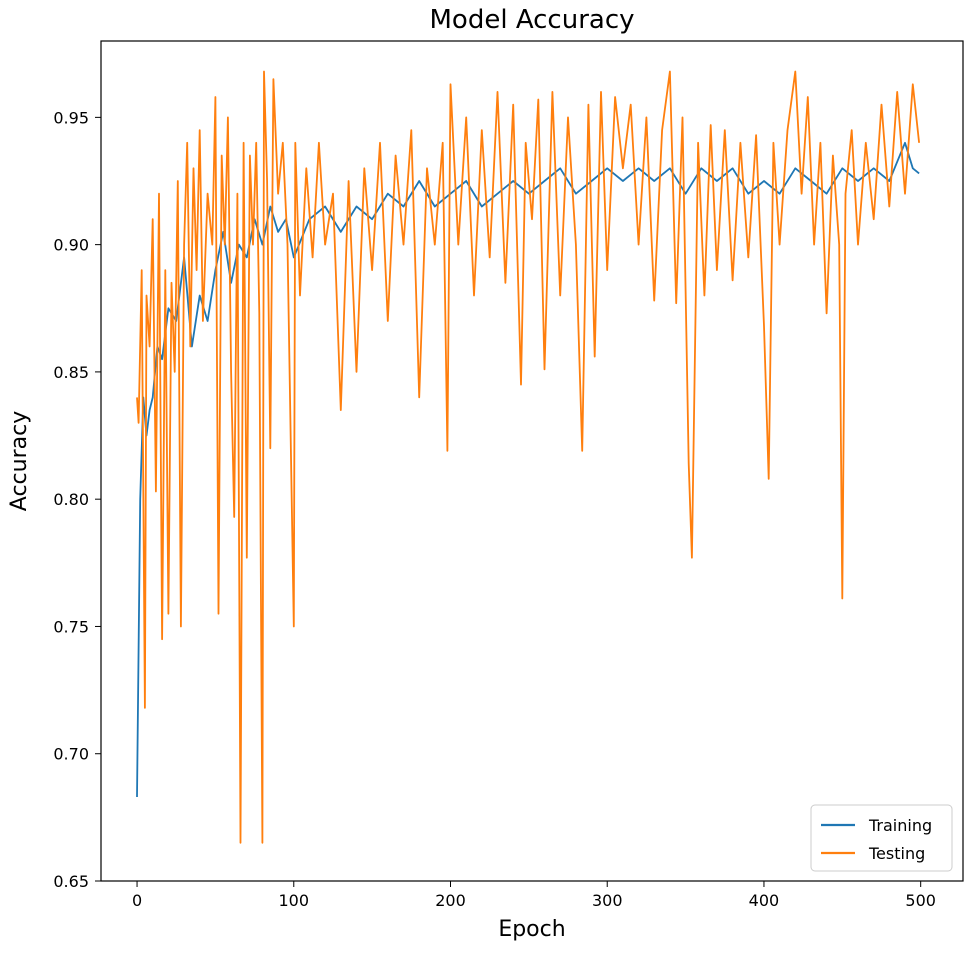 This screenshot has width=969, height=953. What do you see at coordinates (531, 20) in the screenshot?
I see `chart-title: Model Accuracy` at bounding box center [531, 20].